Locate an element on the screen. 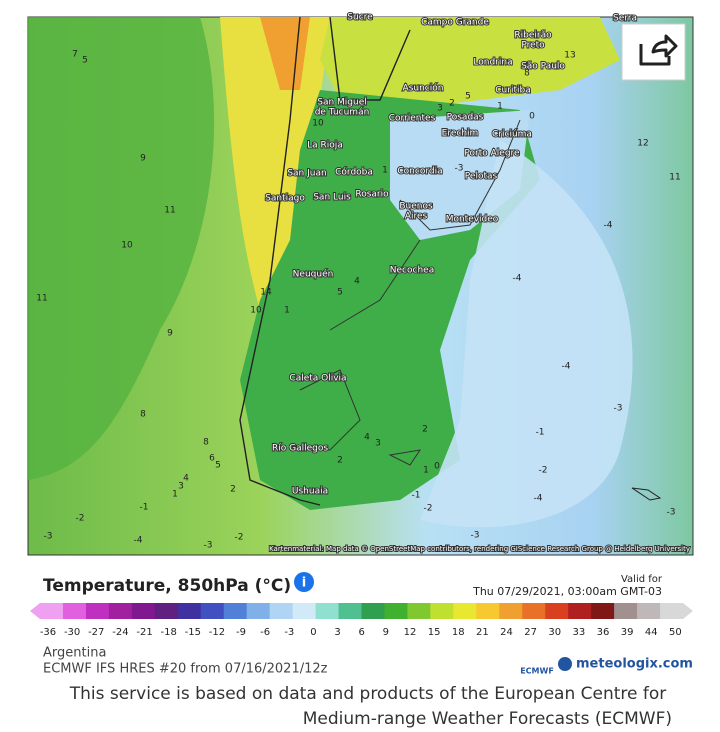 The image size is (720, 732). contour-label: 14 is located at coordinates (266, 293).